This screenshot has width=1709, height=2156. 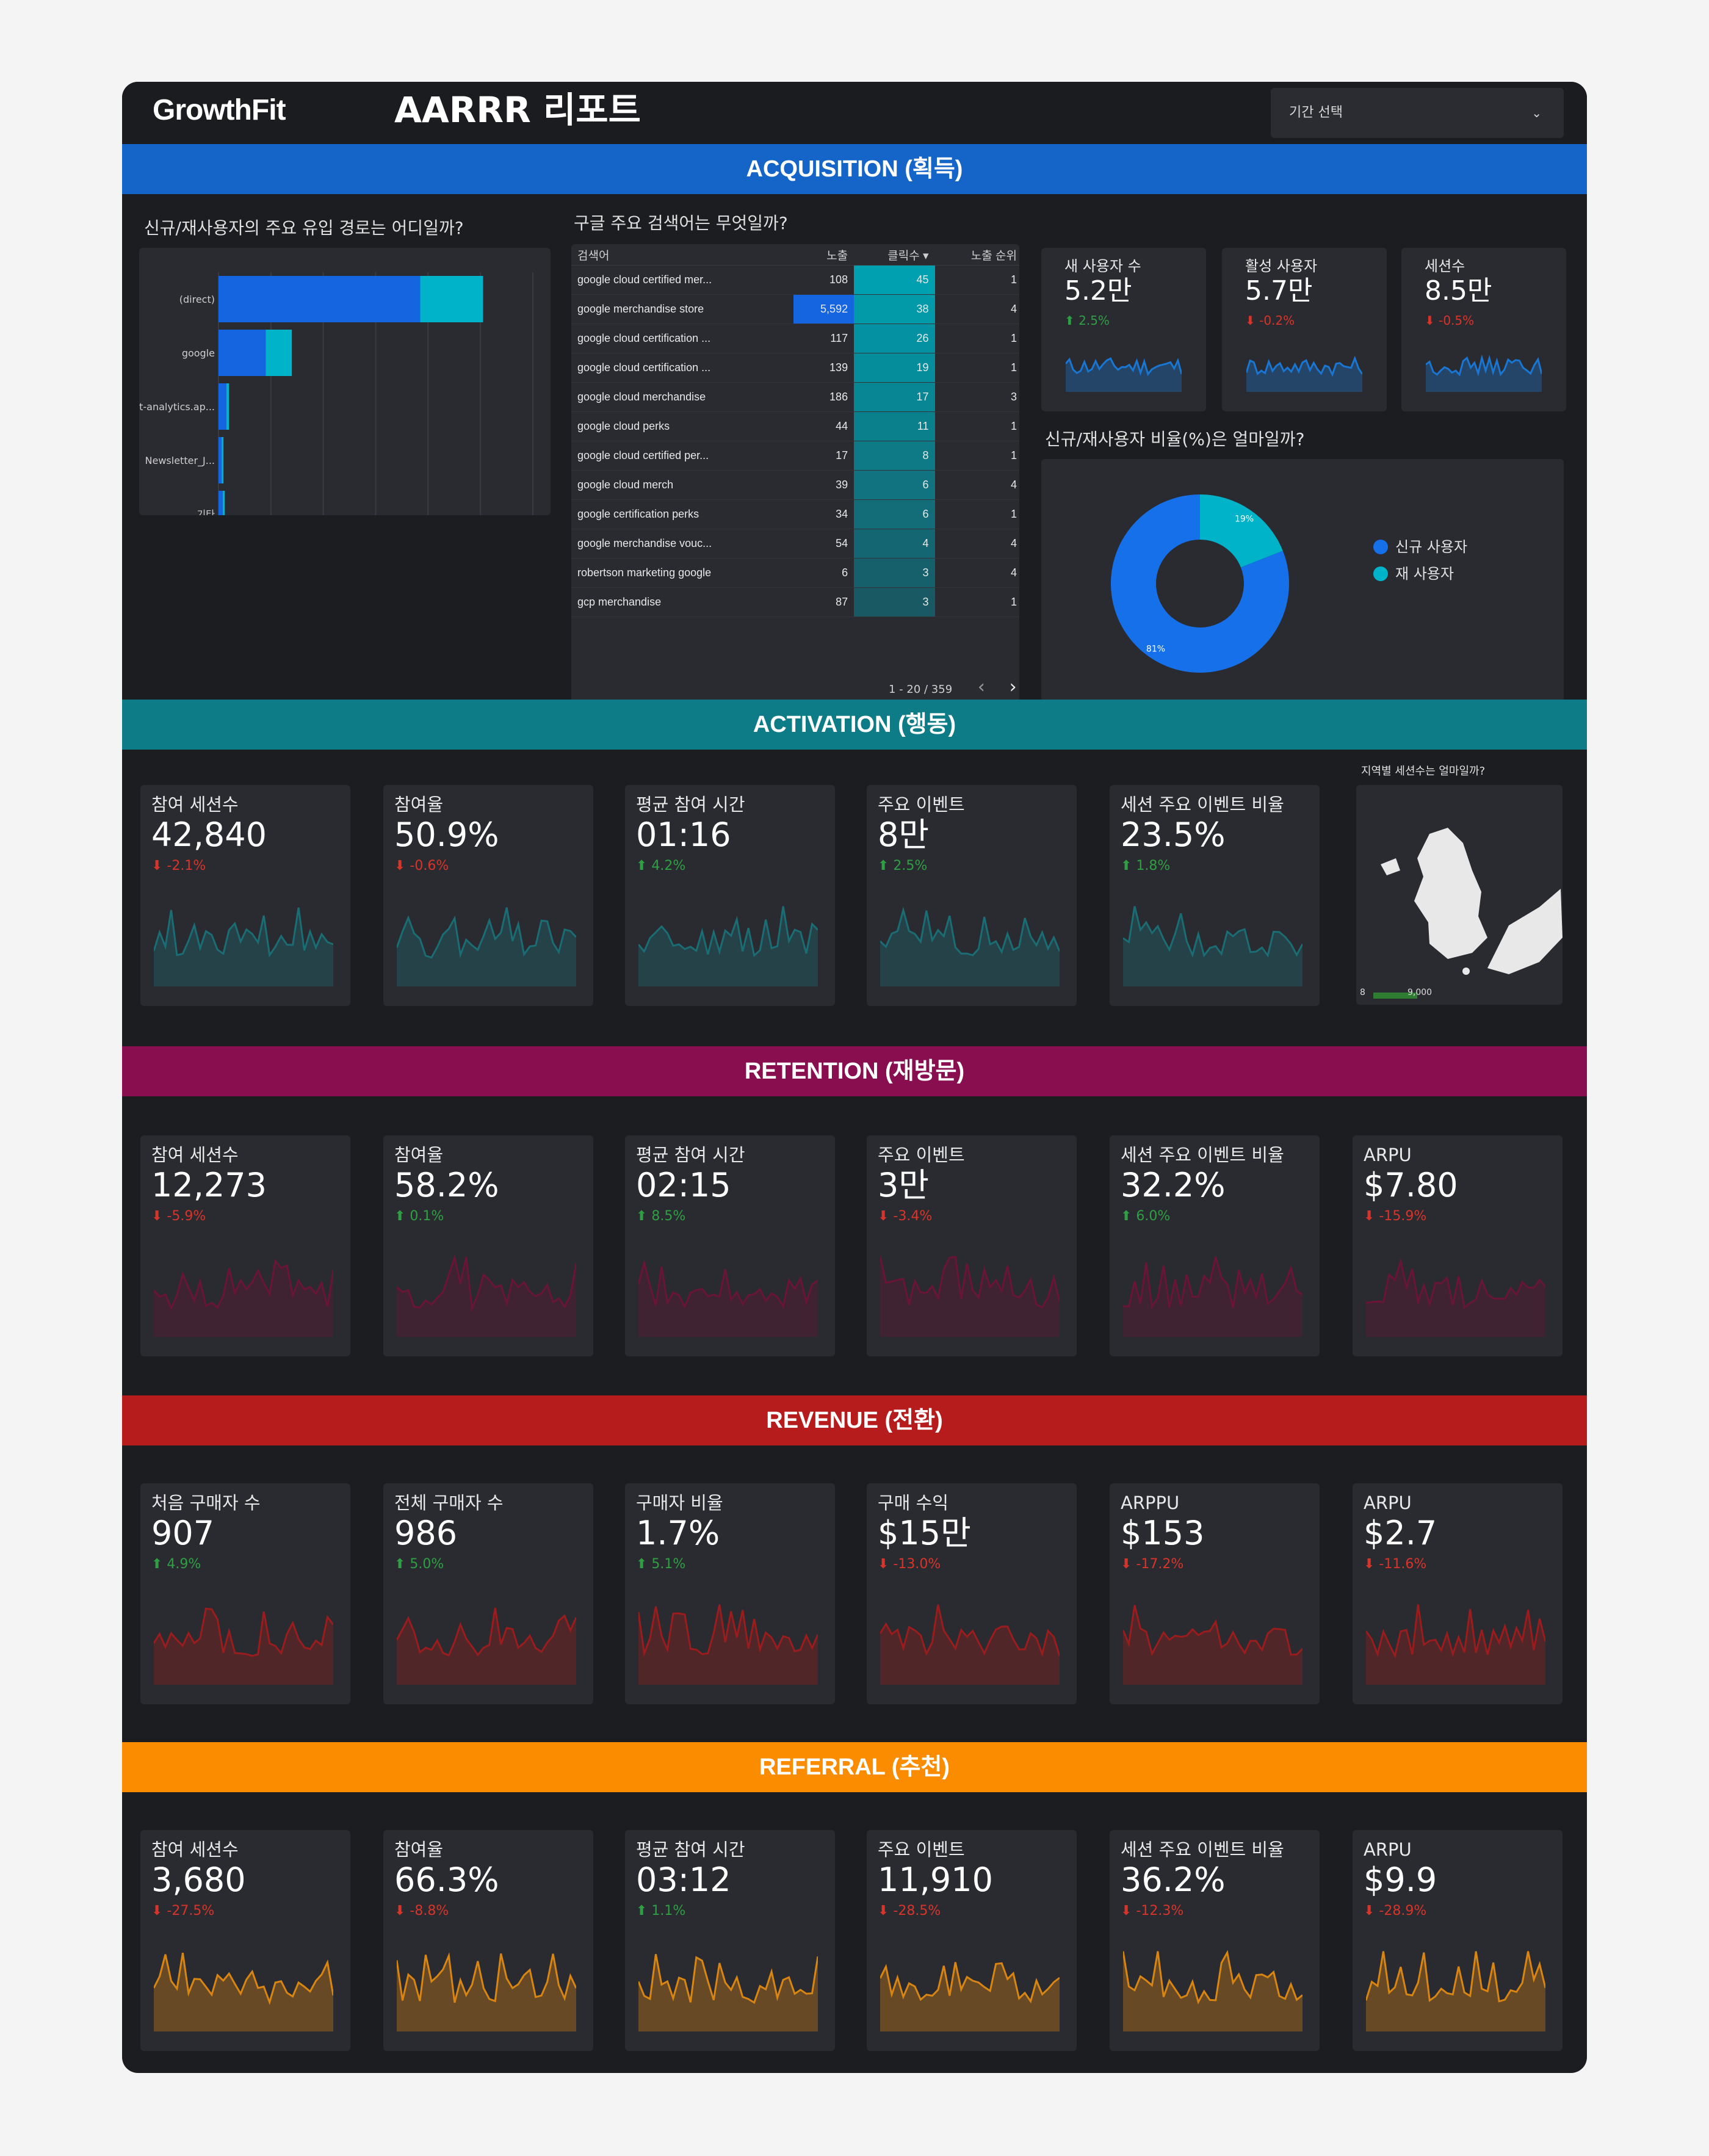 What do you see at coordinates (245, 1940) in the screenshot?
I see `kpi-card: 참여 세션수 3,680 ⬇ -27.5%` at bounding box center [245, 1940].